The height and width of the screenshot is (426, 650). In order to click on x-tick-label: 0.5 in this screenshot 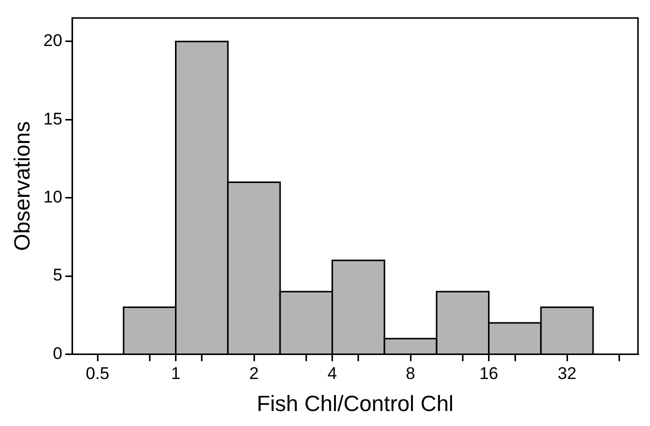, I will do `click(98, 374)`.